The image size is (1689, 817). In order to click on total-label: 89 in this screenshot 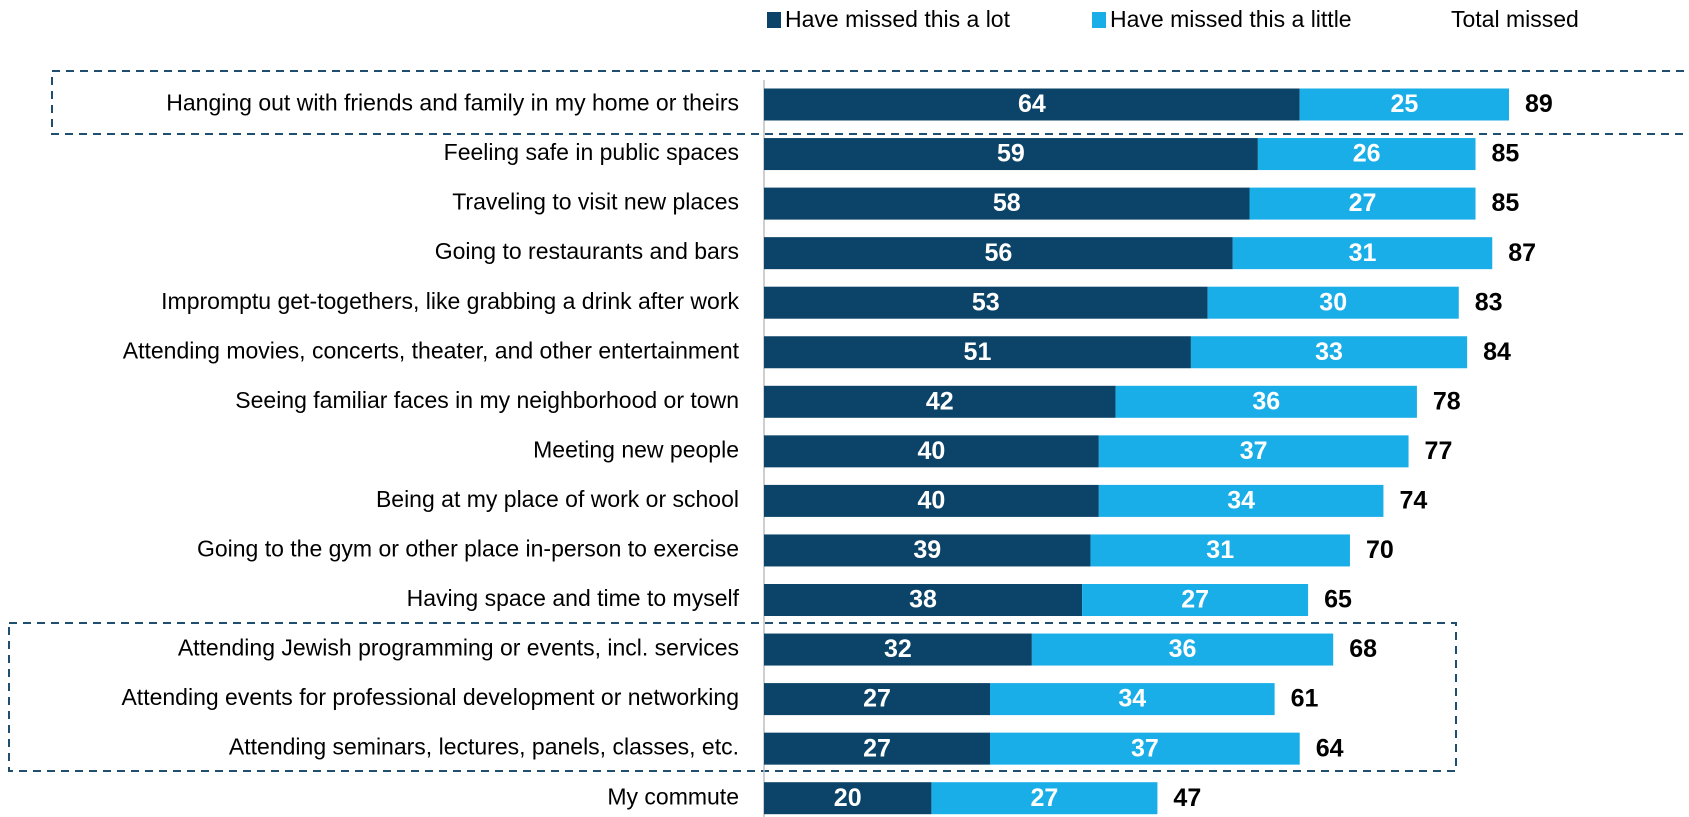, I will do `click(1539, 104)`.